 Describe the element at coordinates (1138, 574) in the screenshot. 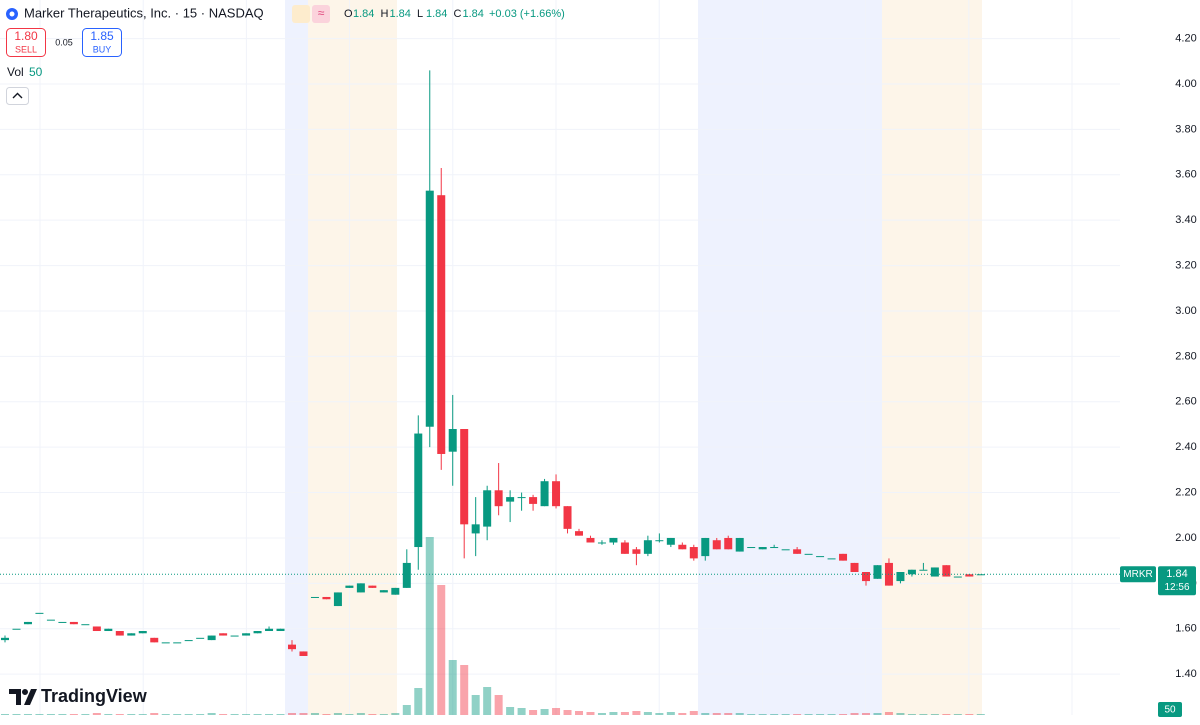

I see `symbol-badge` at that location.